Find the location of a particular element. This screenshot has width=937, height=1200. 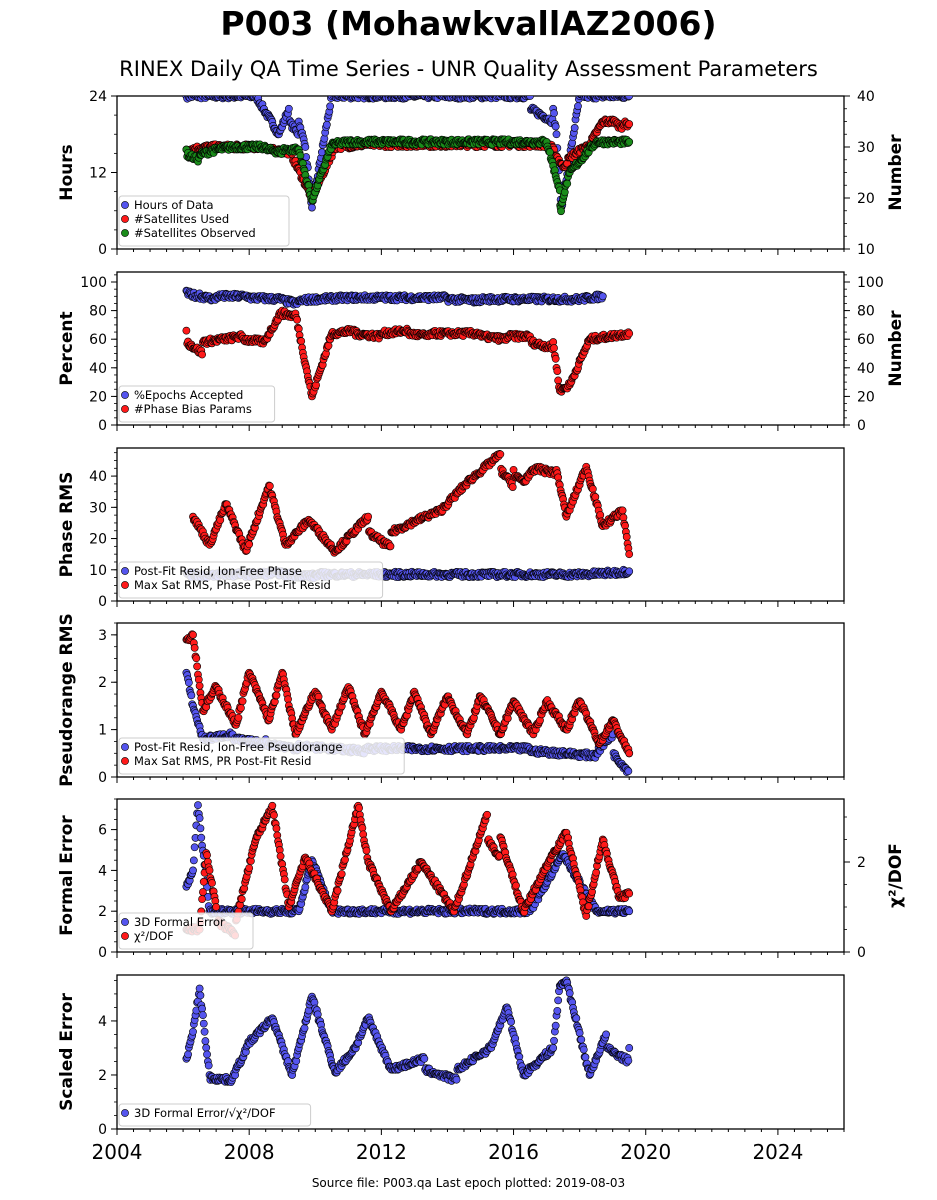

legend-label: #Satellites Observed is located at coordinates (195, 233).